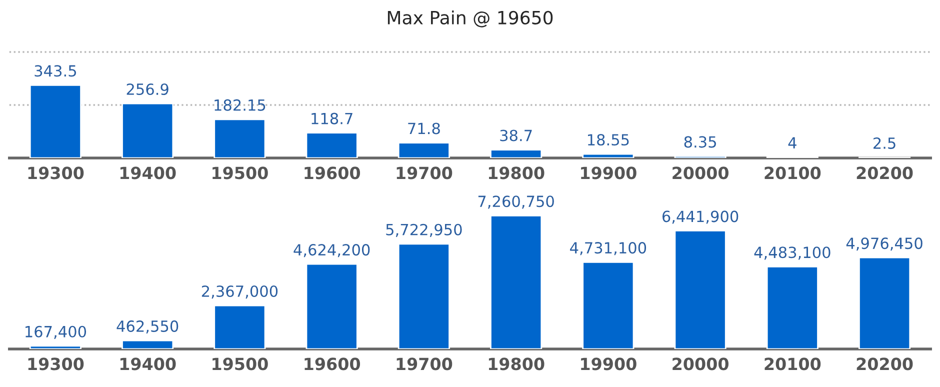  I want to click on data-label: 7,260,750, so click(516, 202).